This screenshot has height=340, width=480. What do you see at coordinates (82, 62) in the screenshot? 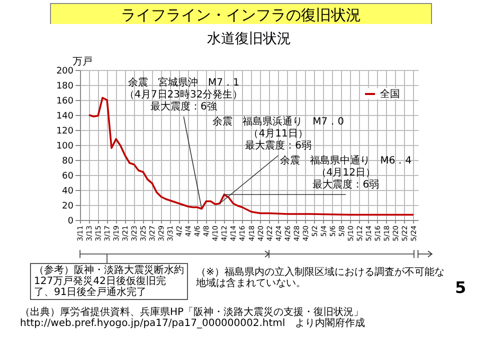
I see `y-axis-title: 万戸` at bounding box center [82, 62].